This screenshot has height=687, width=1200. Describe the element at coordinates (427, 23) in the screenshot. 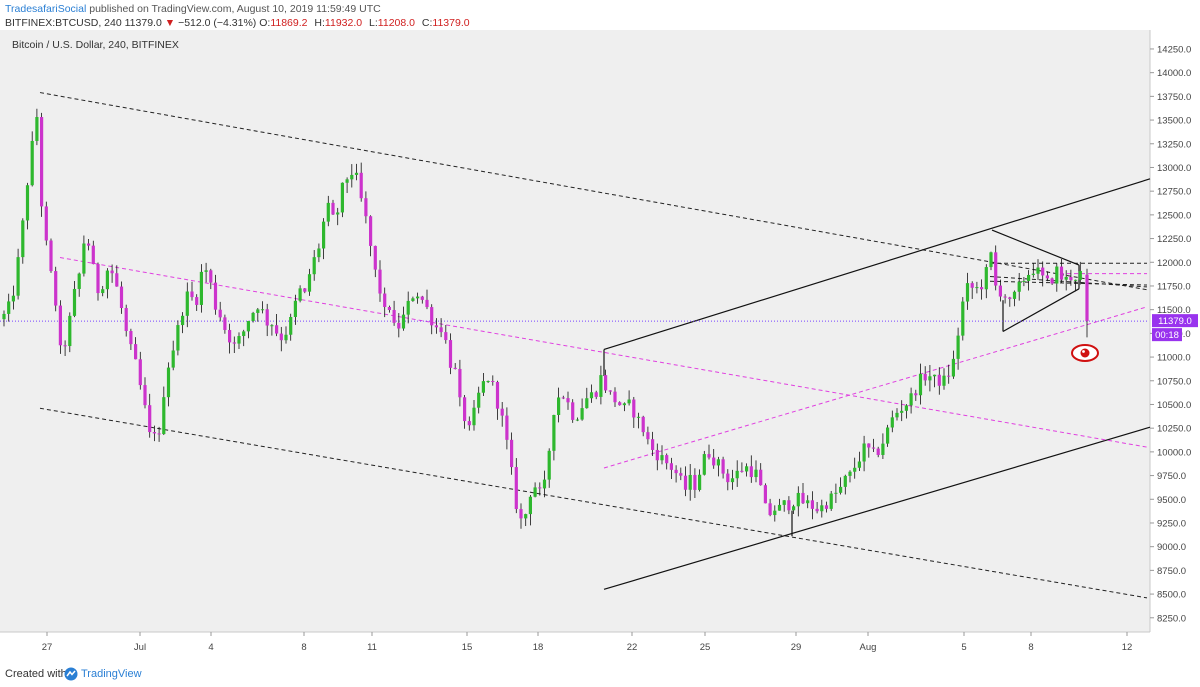

I see `close-label: C:` at that location.